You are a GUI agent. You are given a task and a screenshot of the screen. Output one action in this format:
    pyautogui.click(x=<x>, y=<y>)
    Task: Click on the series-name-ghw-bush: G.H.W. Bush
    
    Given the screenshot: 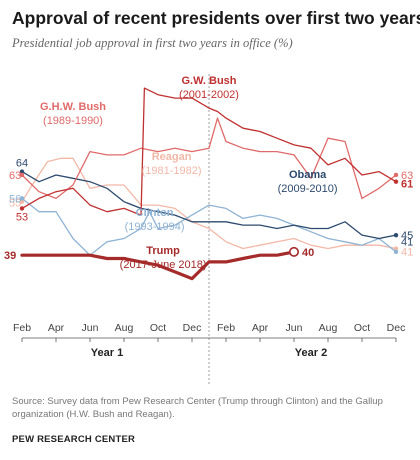 What is the action you would take?
    pyautogui.click(x=73, y=107)
    